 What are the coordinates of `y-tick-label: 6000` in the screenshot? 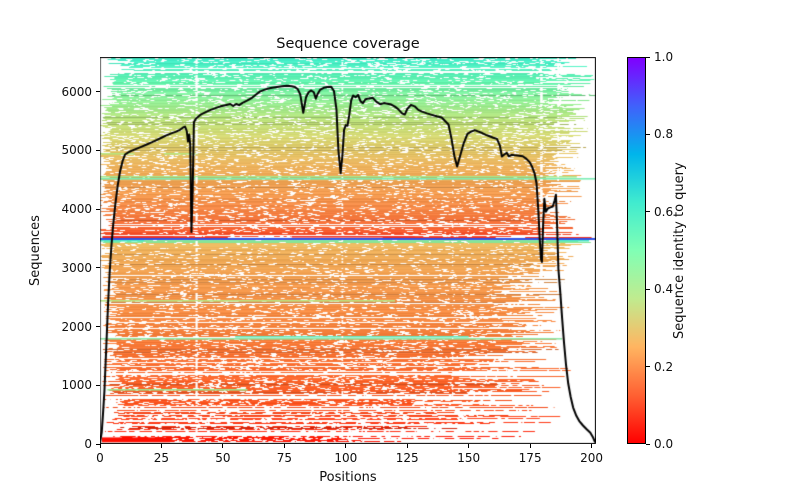 It's located at (76, 91).